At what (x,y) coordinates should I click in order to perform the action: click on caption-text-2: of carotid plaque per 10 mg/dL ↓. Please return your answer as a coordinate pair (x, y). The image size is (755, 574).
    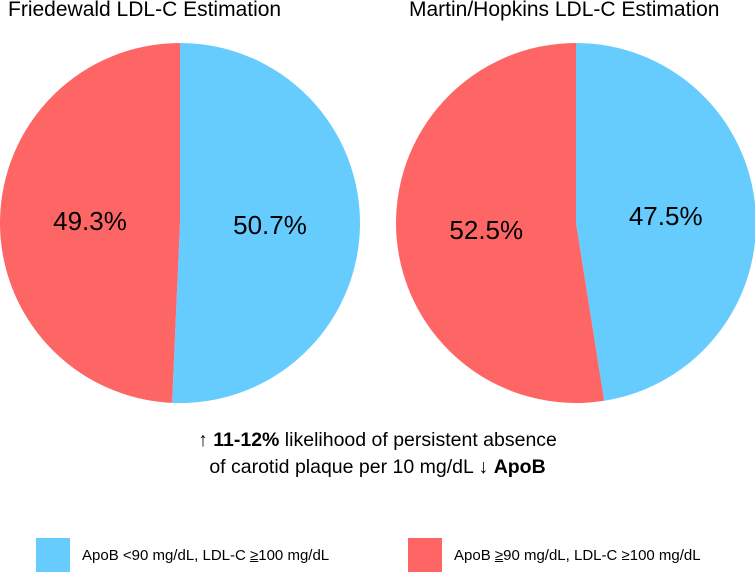
    Looking at the image, I should click on (351, 467).